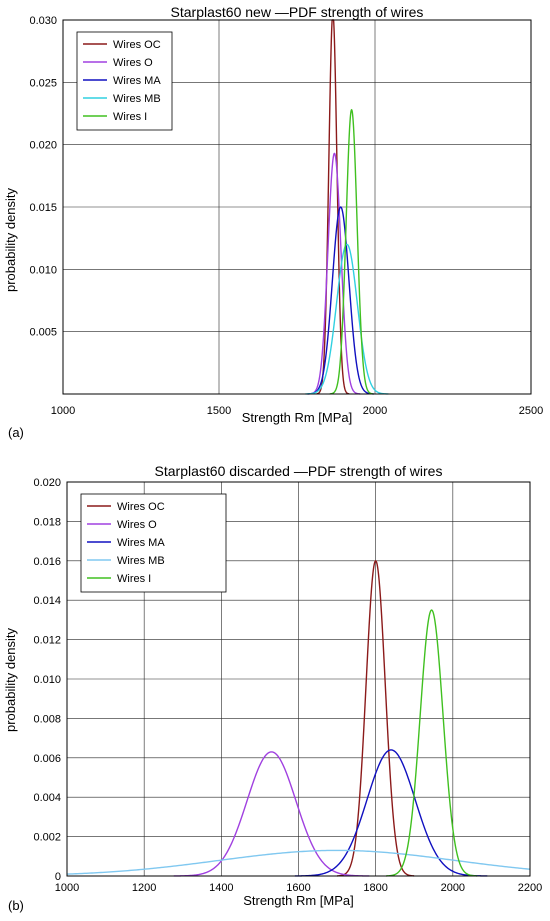  What do you see at coordinates (530, 888) in the screenshot?
I see `x-tick-label: 2200` at bounding box center [530, 888].